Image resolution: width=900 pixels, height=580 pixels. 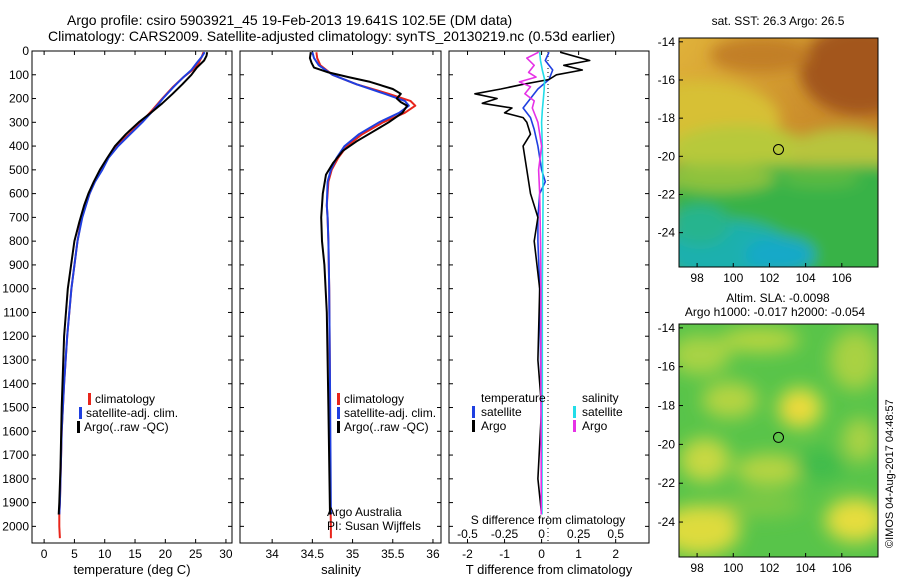 I want to click on salinity-series, so click(x=362, y=295).